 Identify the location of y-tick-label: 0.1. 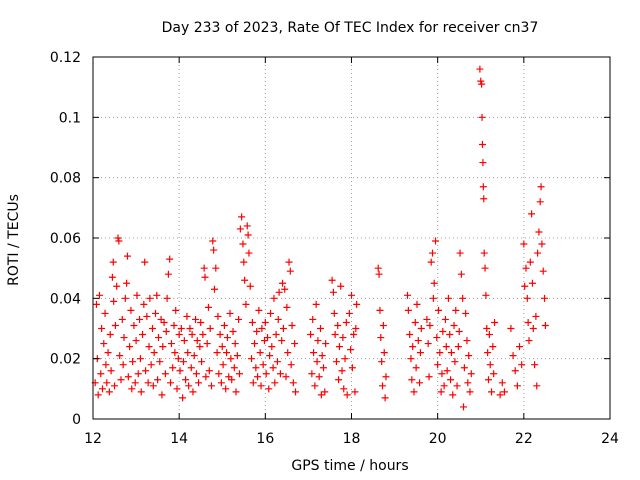
(70, 118).